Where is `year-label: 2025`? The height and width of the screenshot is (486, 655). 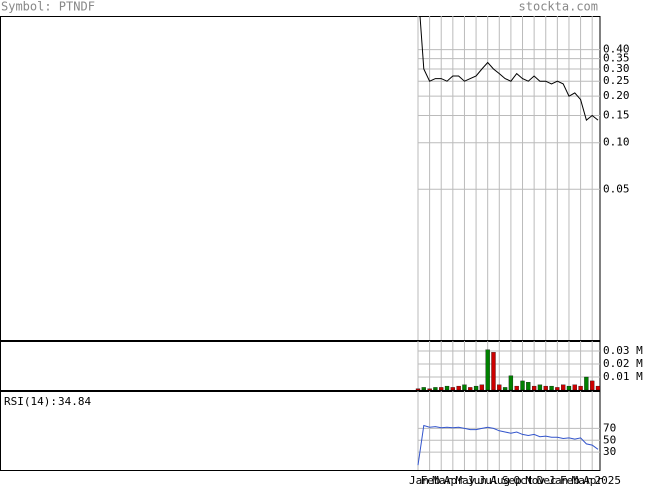
year-label: 2025 is located at coordinates (608, 480).